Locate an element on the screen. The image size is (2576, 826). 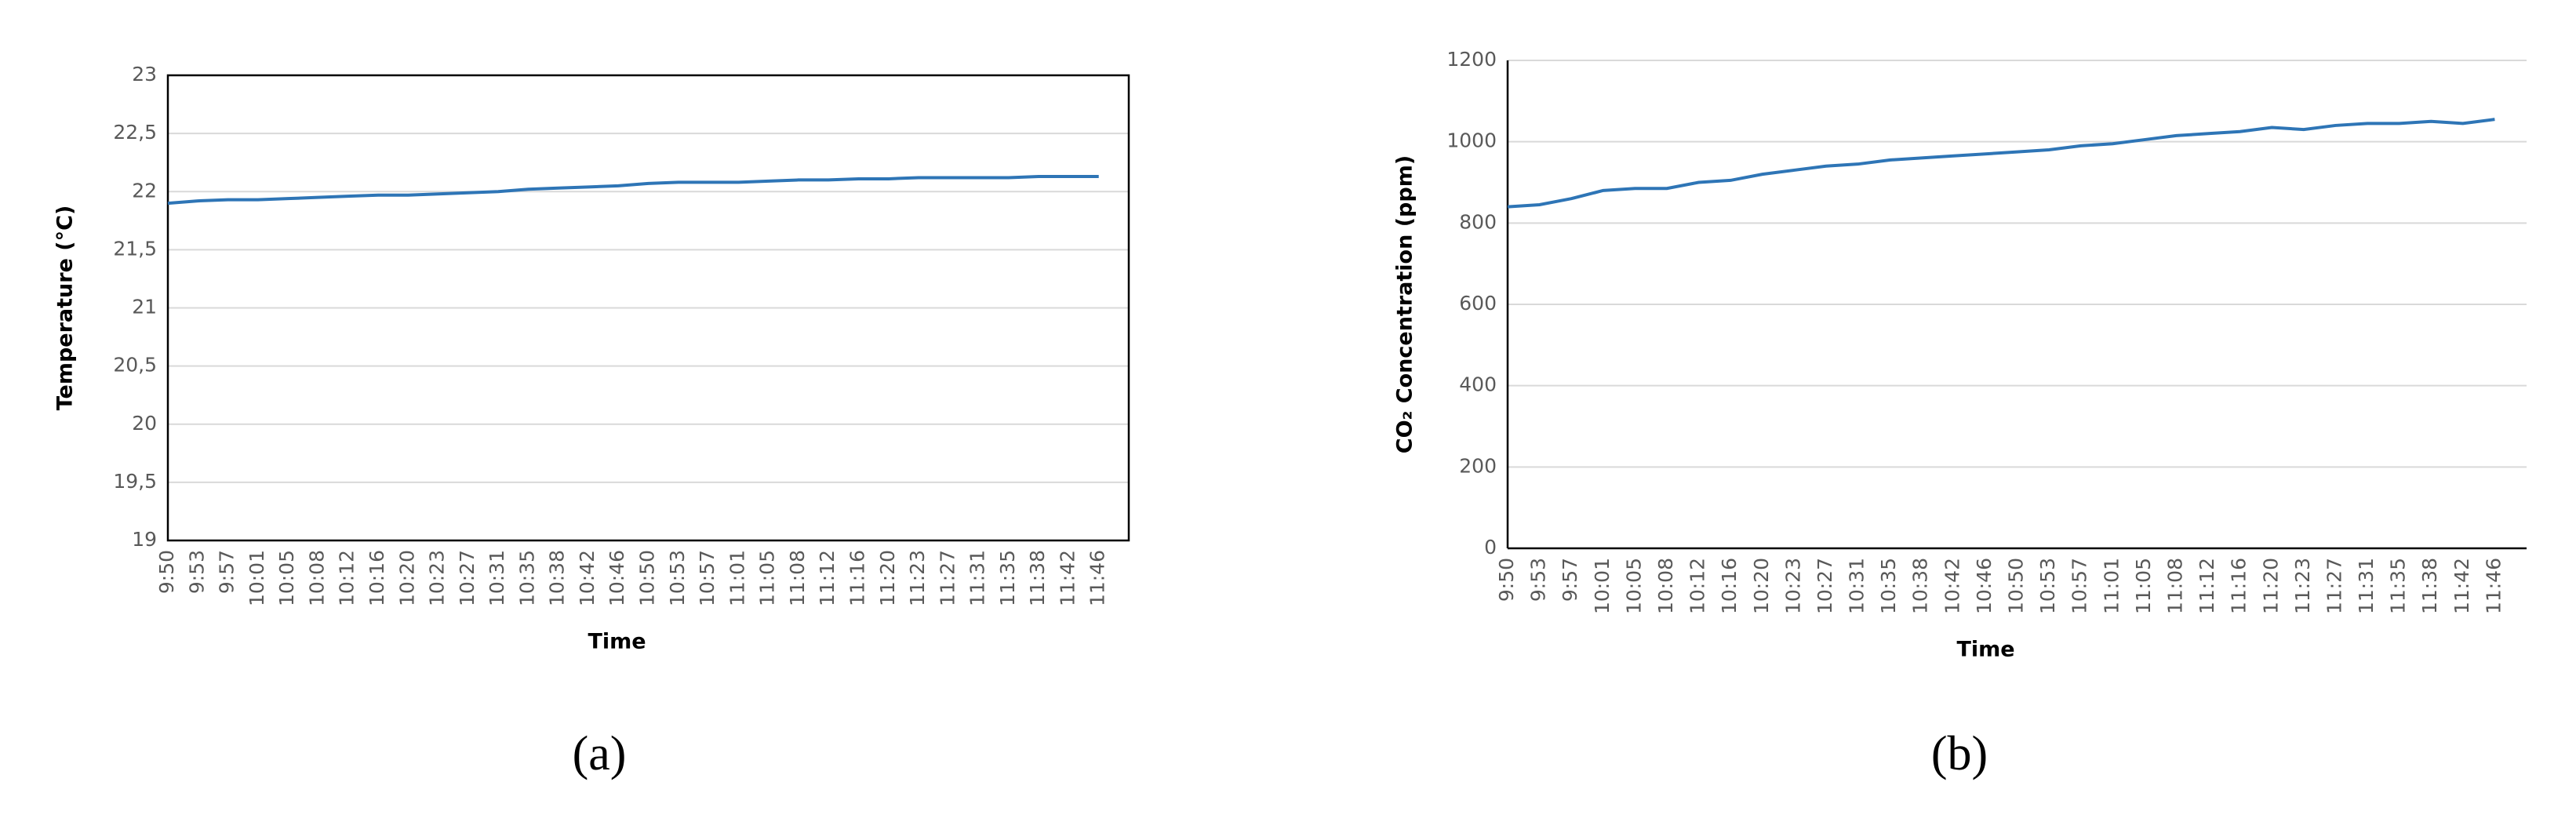
y-tick-label: 20 is located at coordinates (144, 424).